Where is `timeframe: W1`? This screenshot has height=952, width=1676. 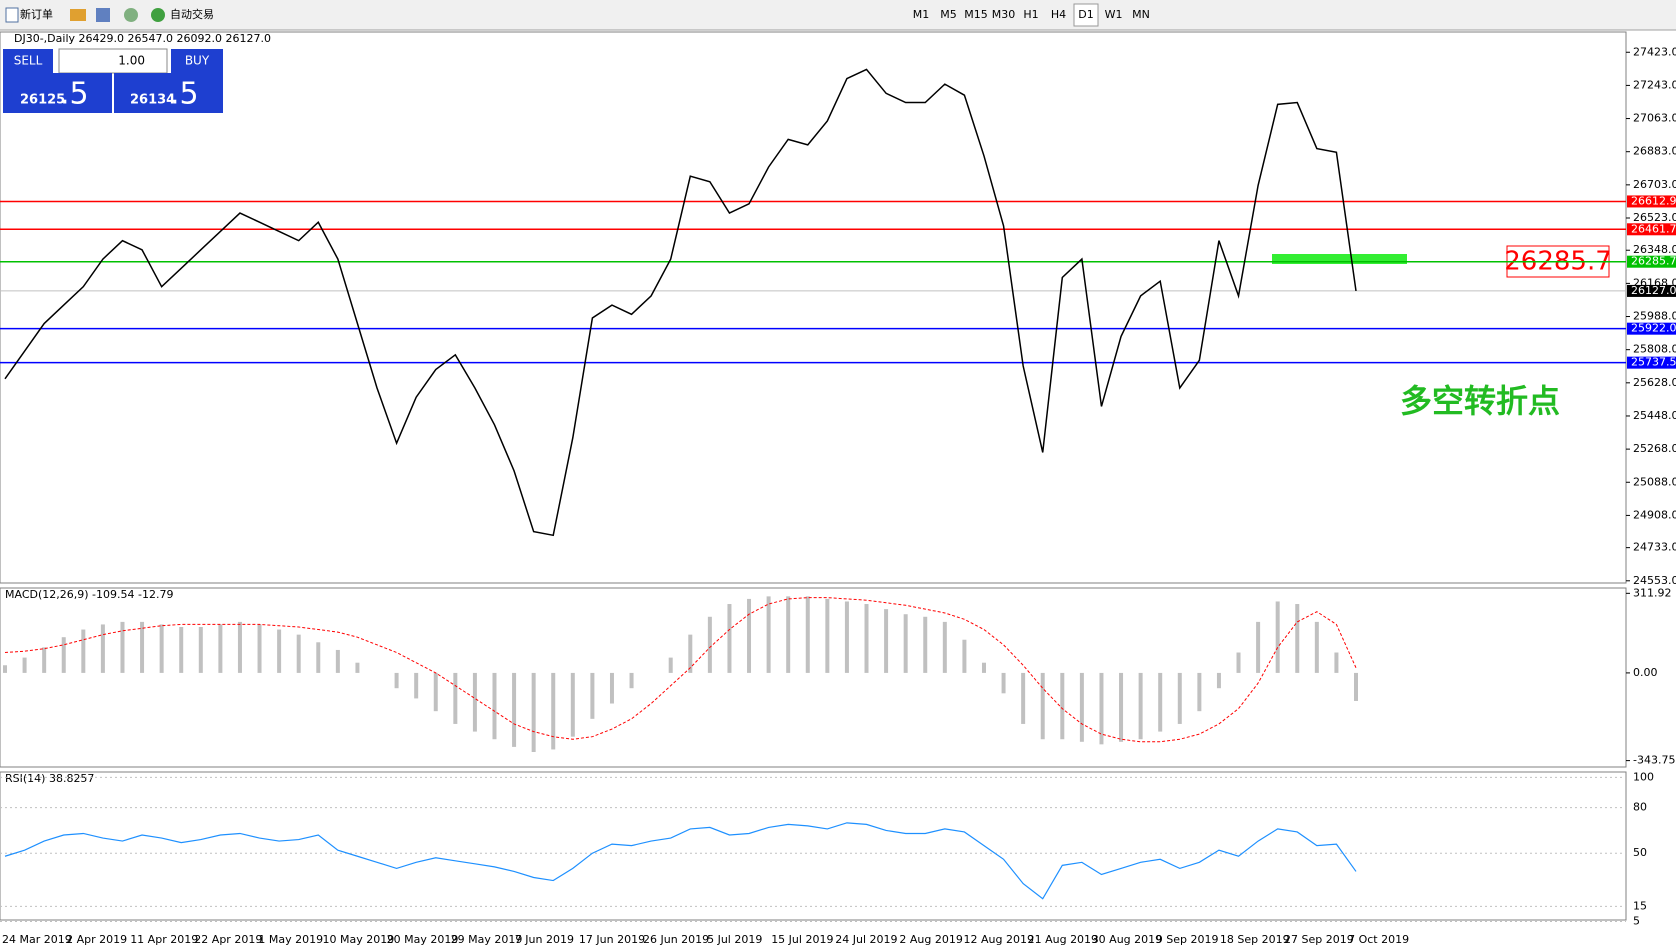 timeframe: W1 is located at coordinates (1114, 14).